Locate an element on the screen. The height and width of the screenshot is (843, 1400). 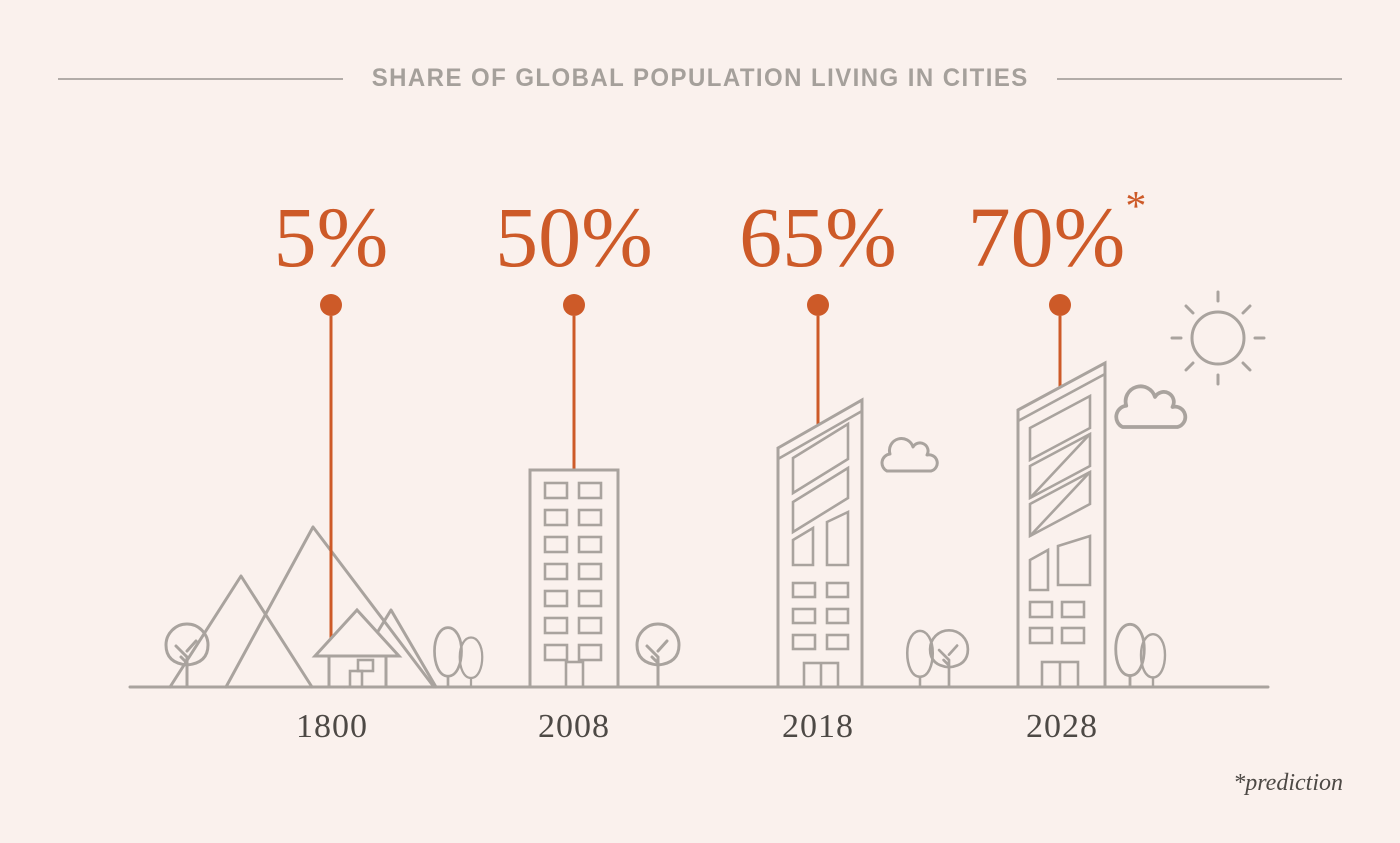
sun-icon is located at coordinates (1218, 338).